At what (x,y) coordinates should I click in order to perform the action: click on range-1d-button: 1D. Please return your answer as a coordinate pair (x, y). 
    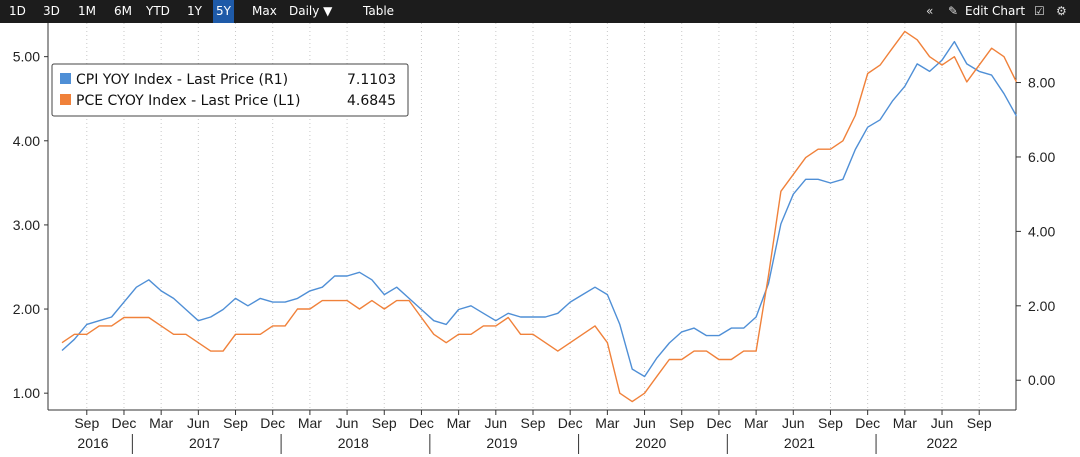
    Looking at the image, I should click on (17, 11).